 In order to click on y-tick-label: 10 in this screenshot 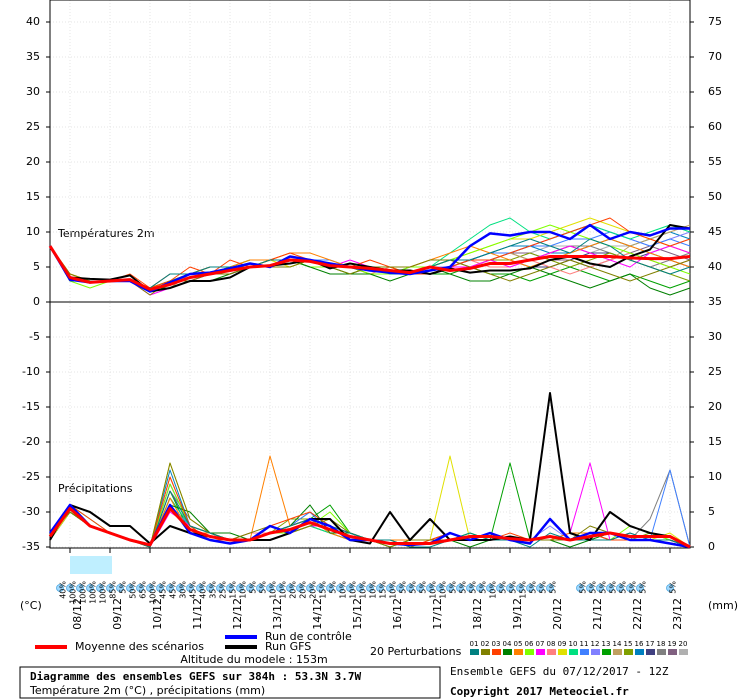, I will do `click(33, 231)`.